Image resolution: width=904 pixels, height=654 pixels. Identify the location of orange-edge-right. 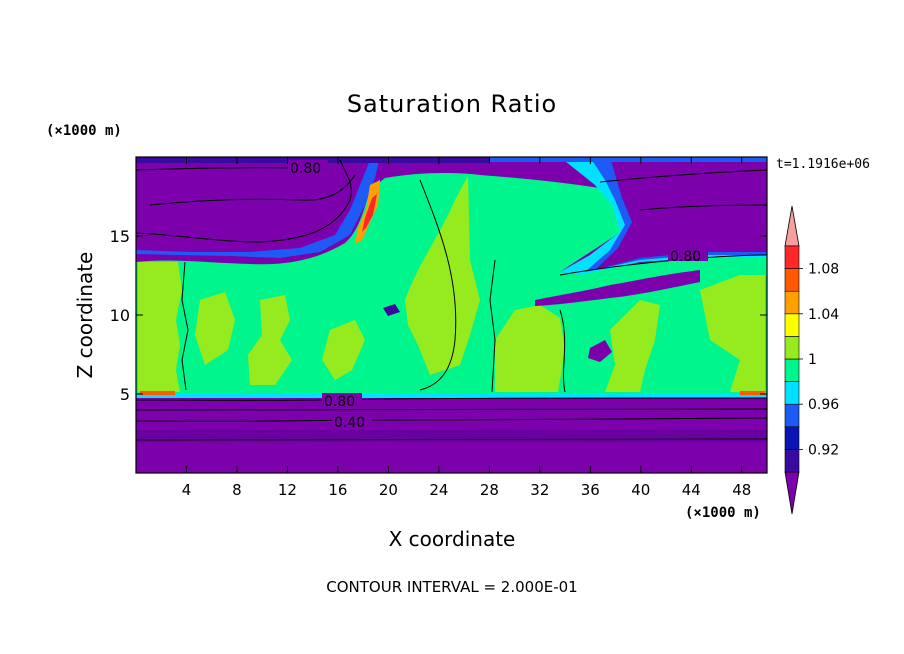
(752, 393).